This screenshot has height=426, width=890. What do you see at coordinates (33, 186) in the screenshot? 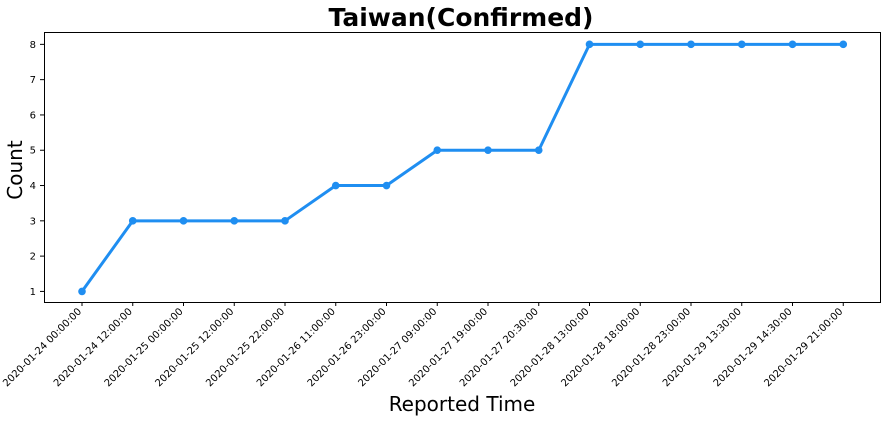
I see `y-tick-label: 4` at bounding box center [33, 186].